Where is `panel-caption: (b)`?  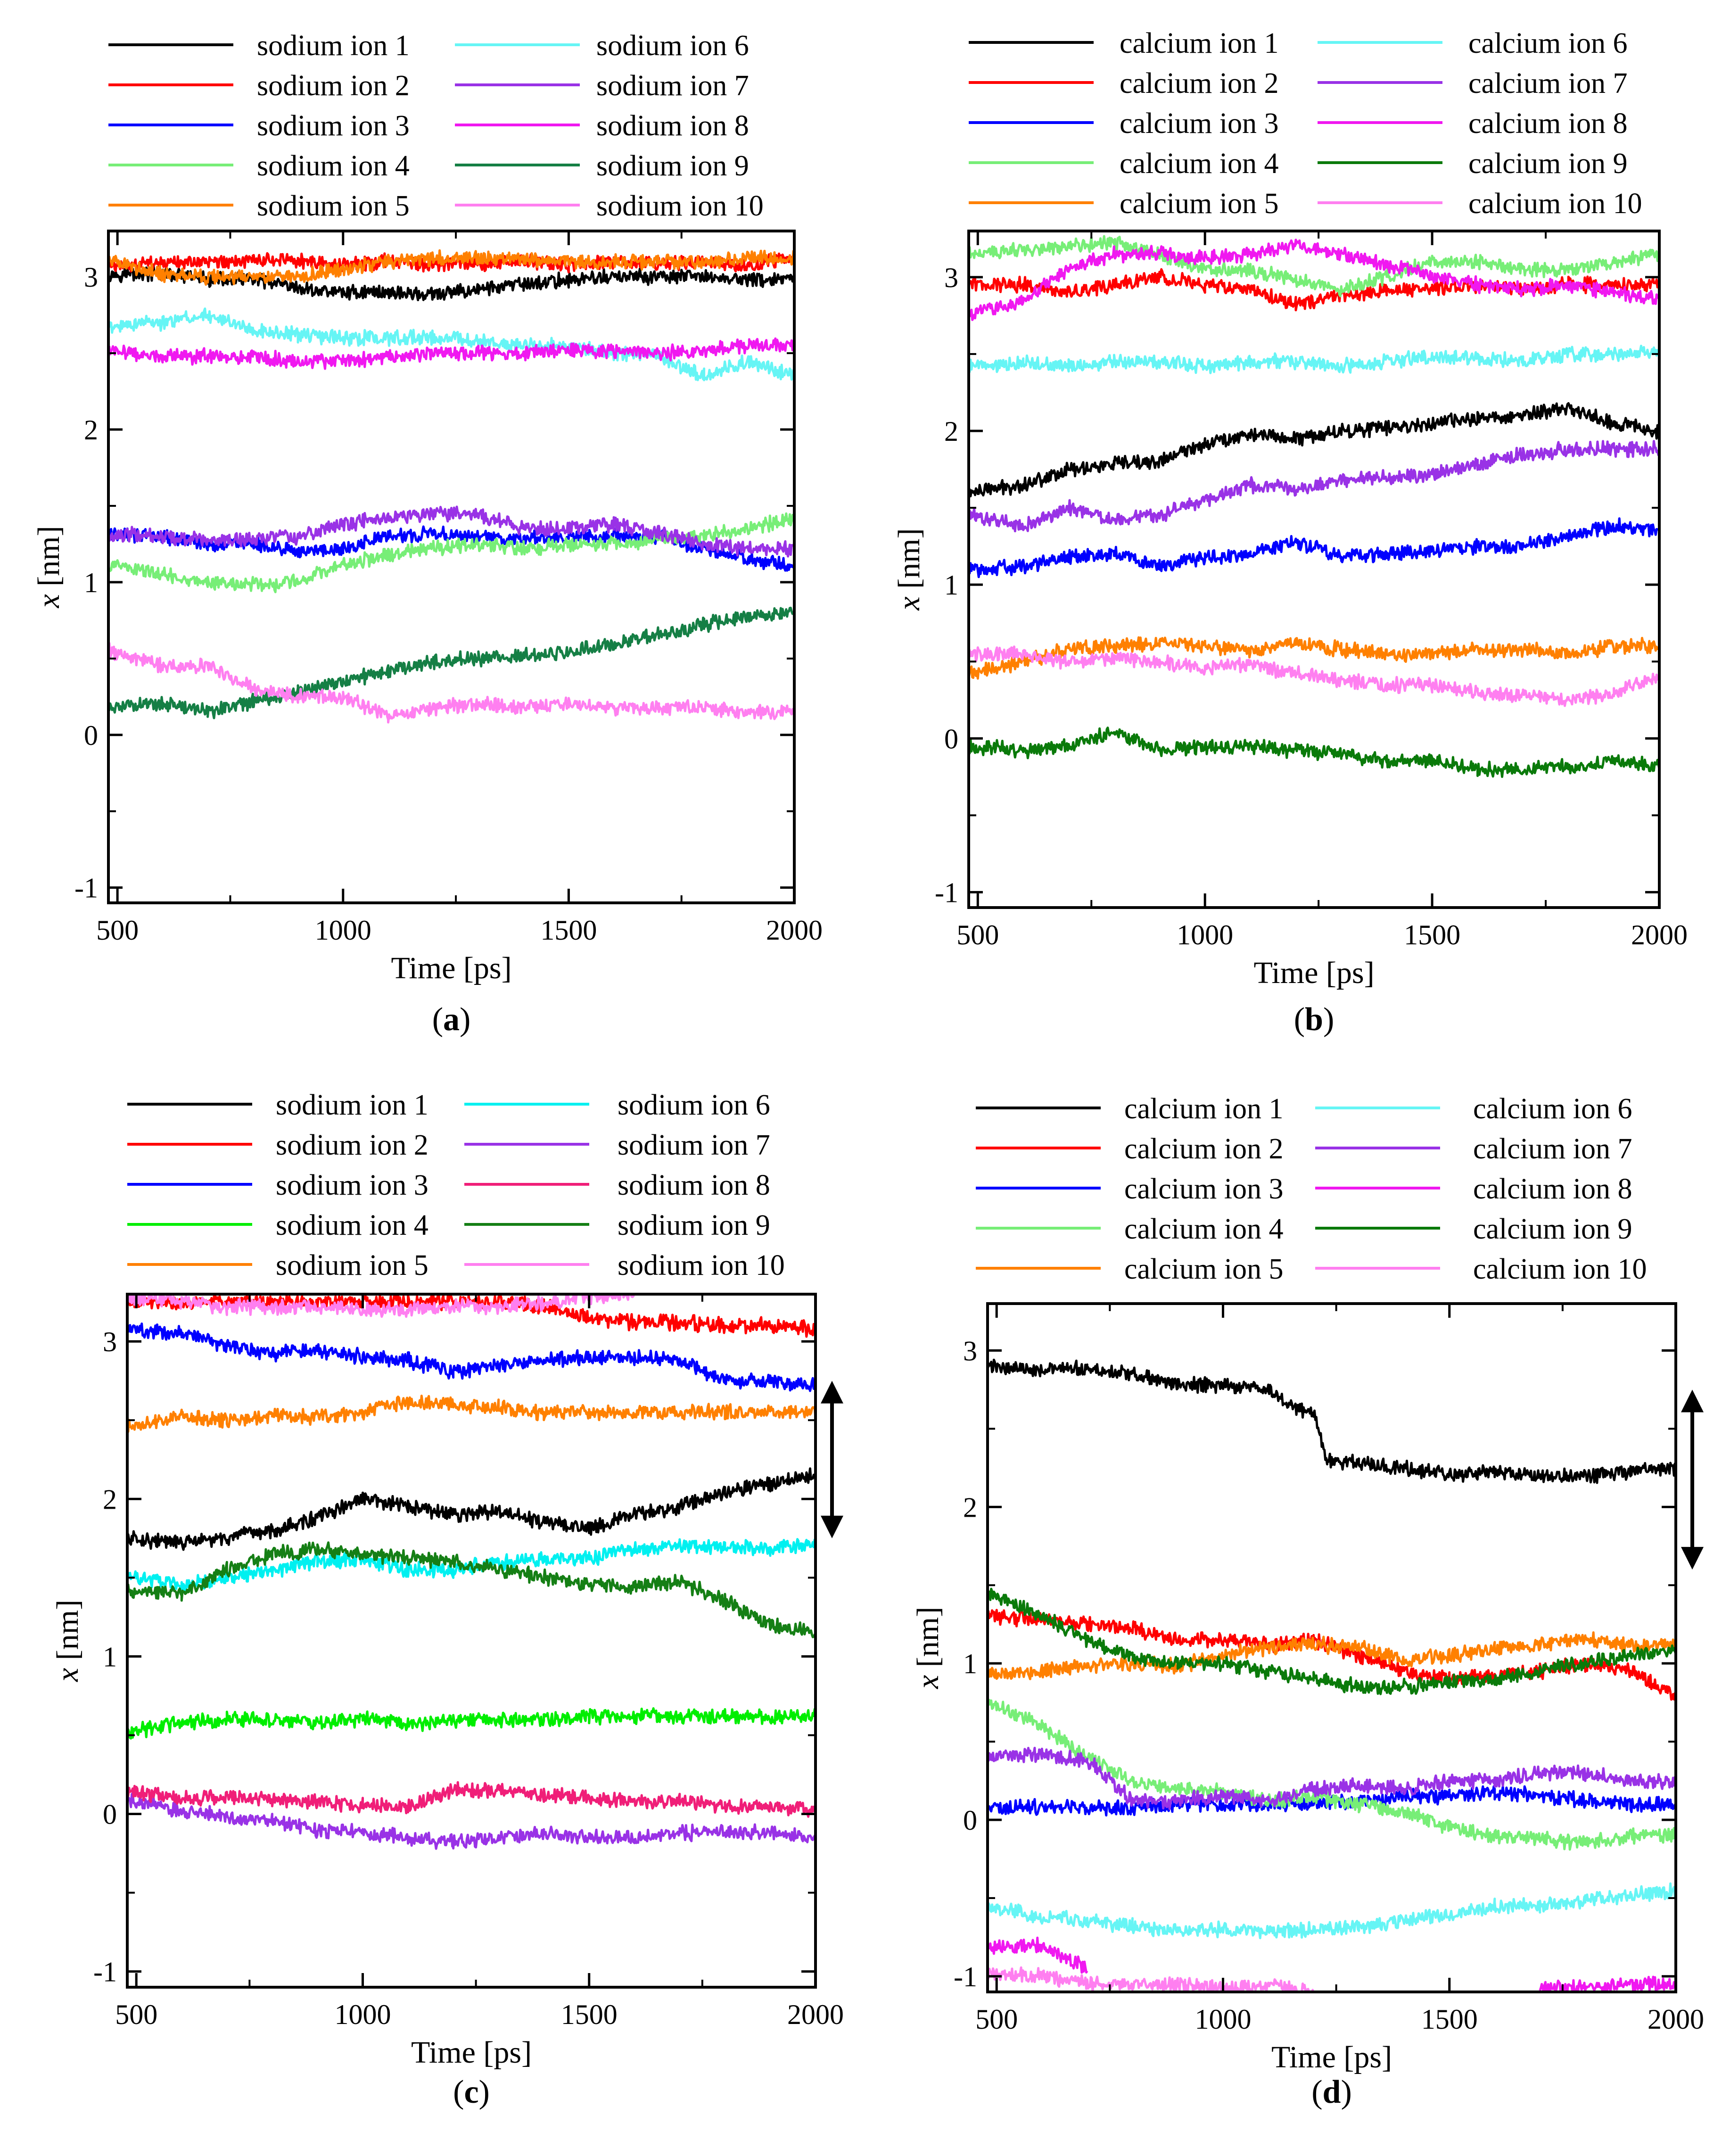 panel-caption: (b) is located at coordinates (1314, 1019).